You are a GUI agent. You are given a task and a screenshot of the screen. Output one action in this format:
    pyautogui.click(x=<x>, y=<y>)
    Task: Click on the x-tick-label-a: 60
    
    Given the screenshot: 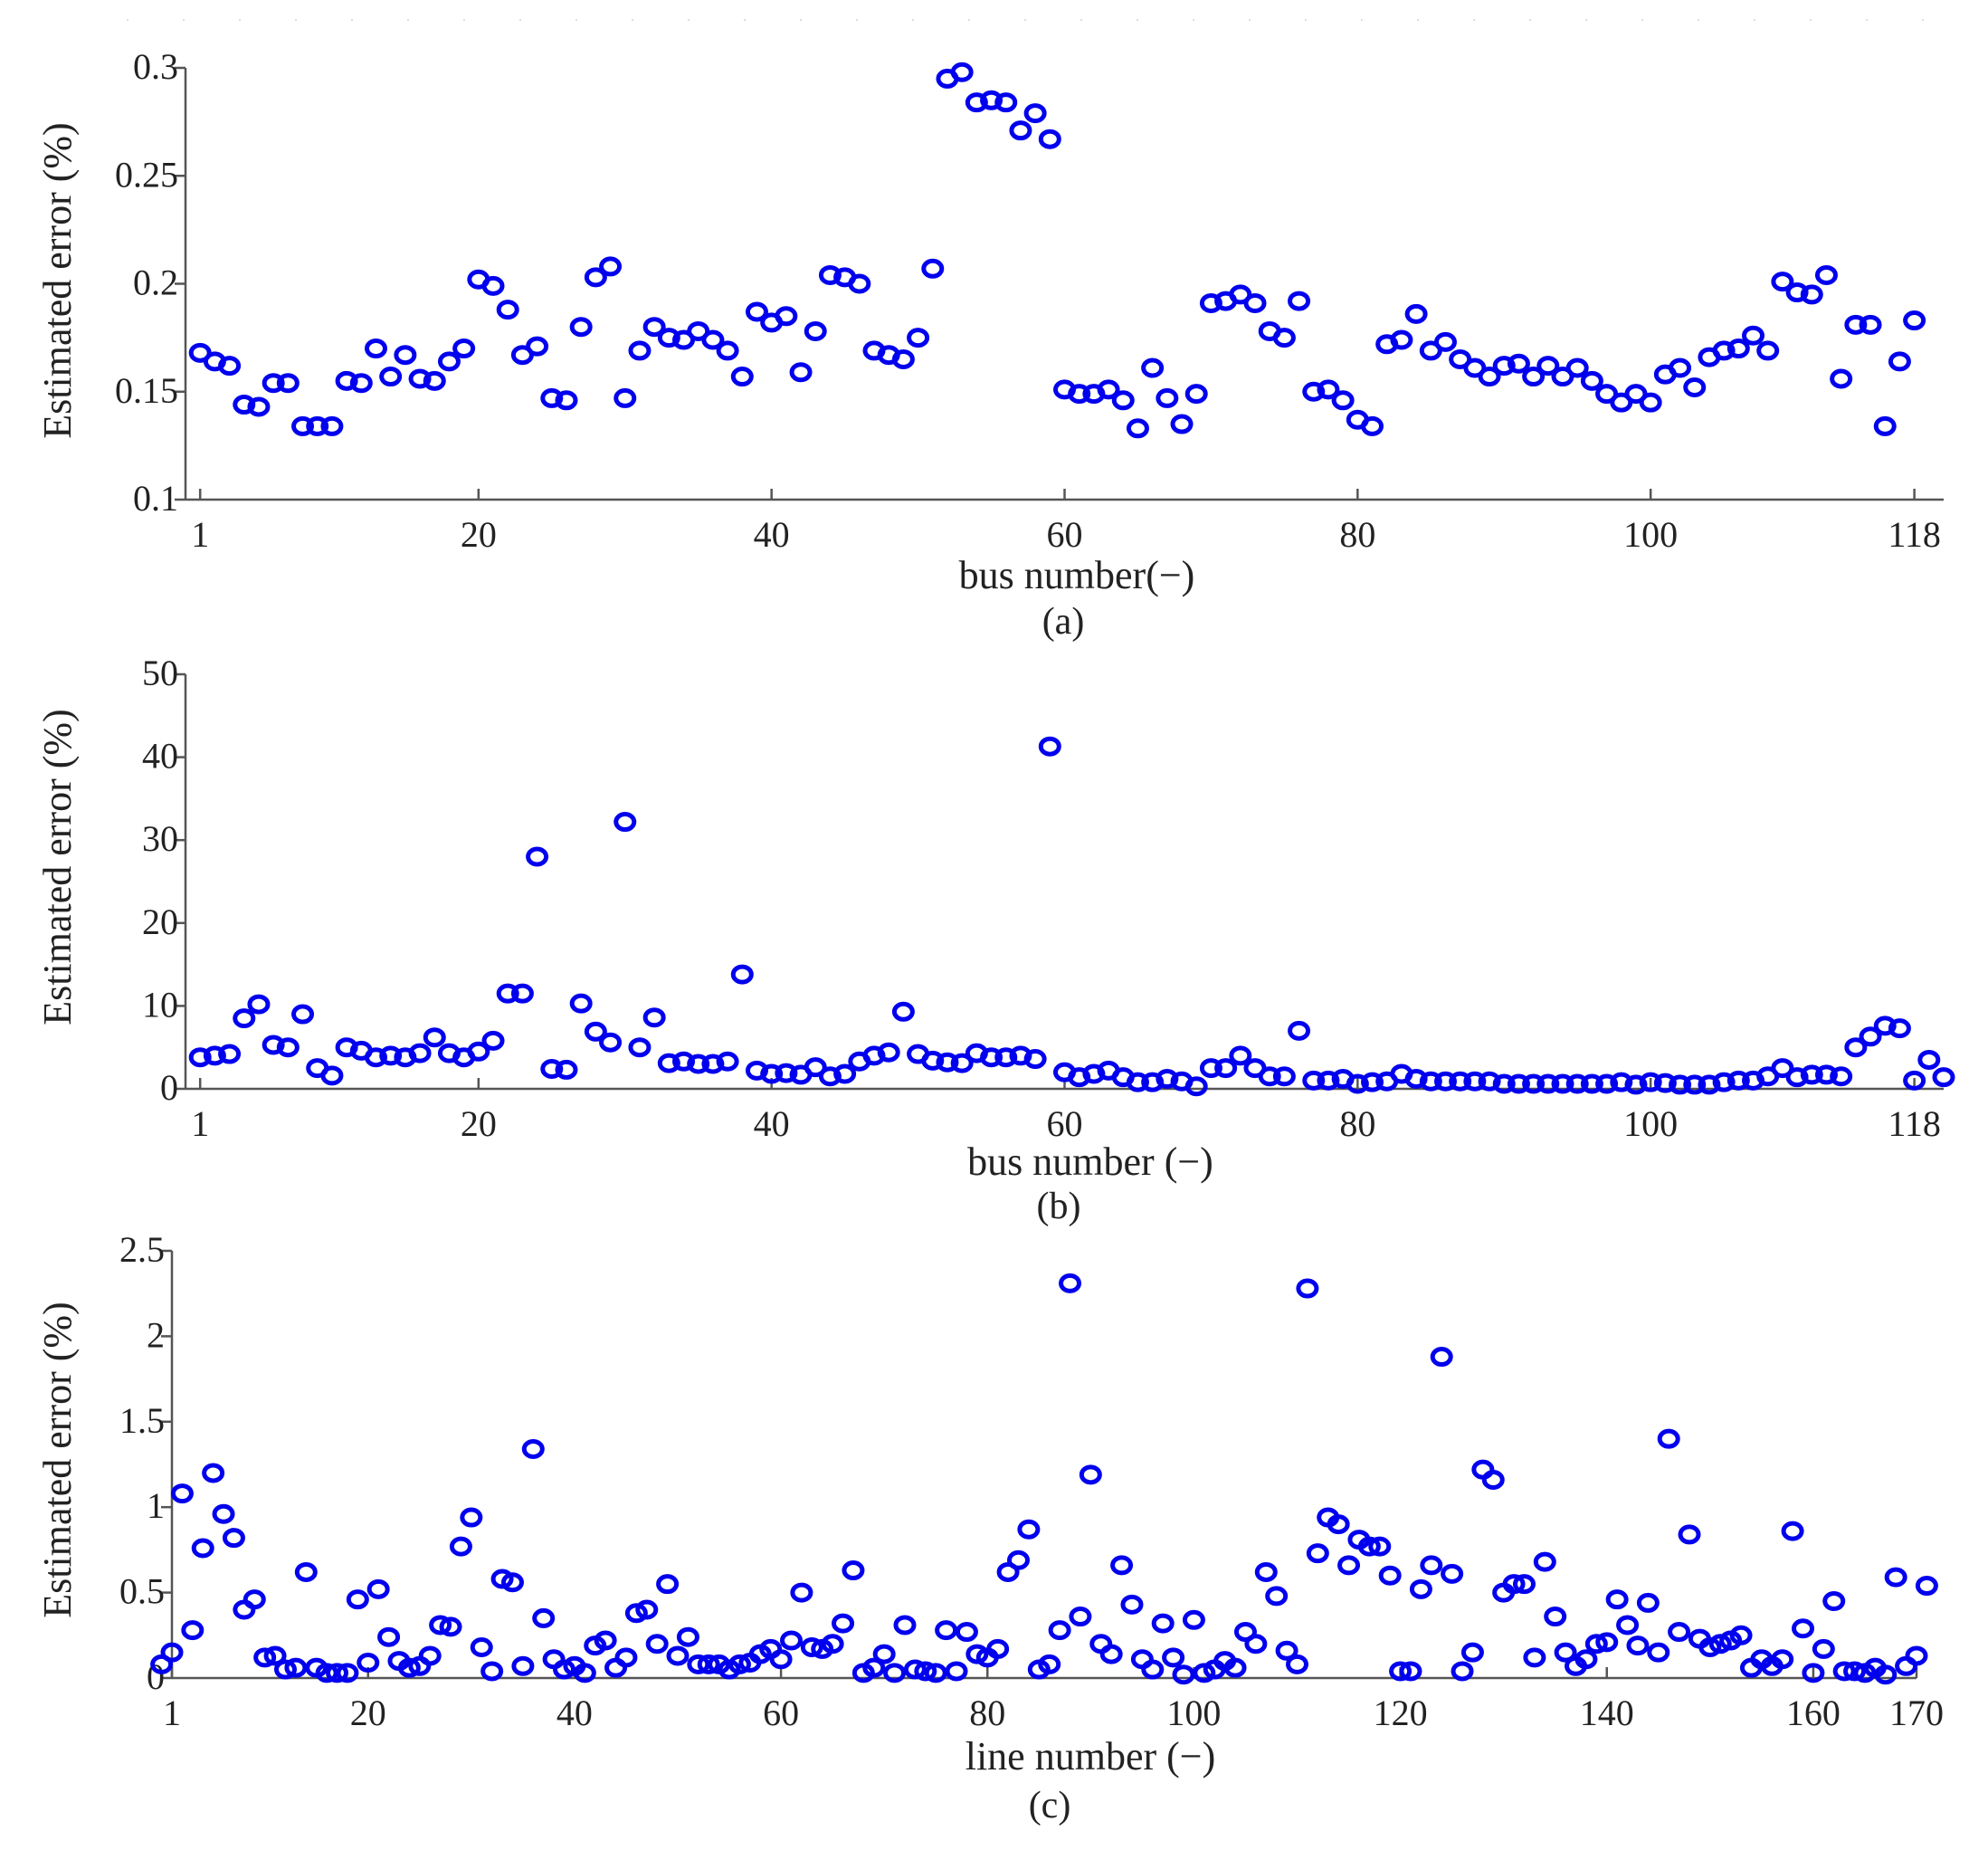 What is the action you would take?
    pyautogui.click(x=1065, y=534)
    